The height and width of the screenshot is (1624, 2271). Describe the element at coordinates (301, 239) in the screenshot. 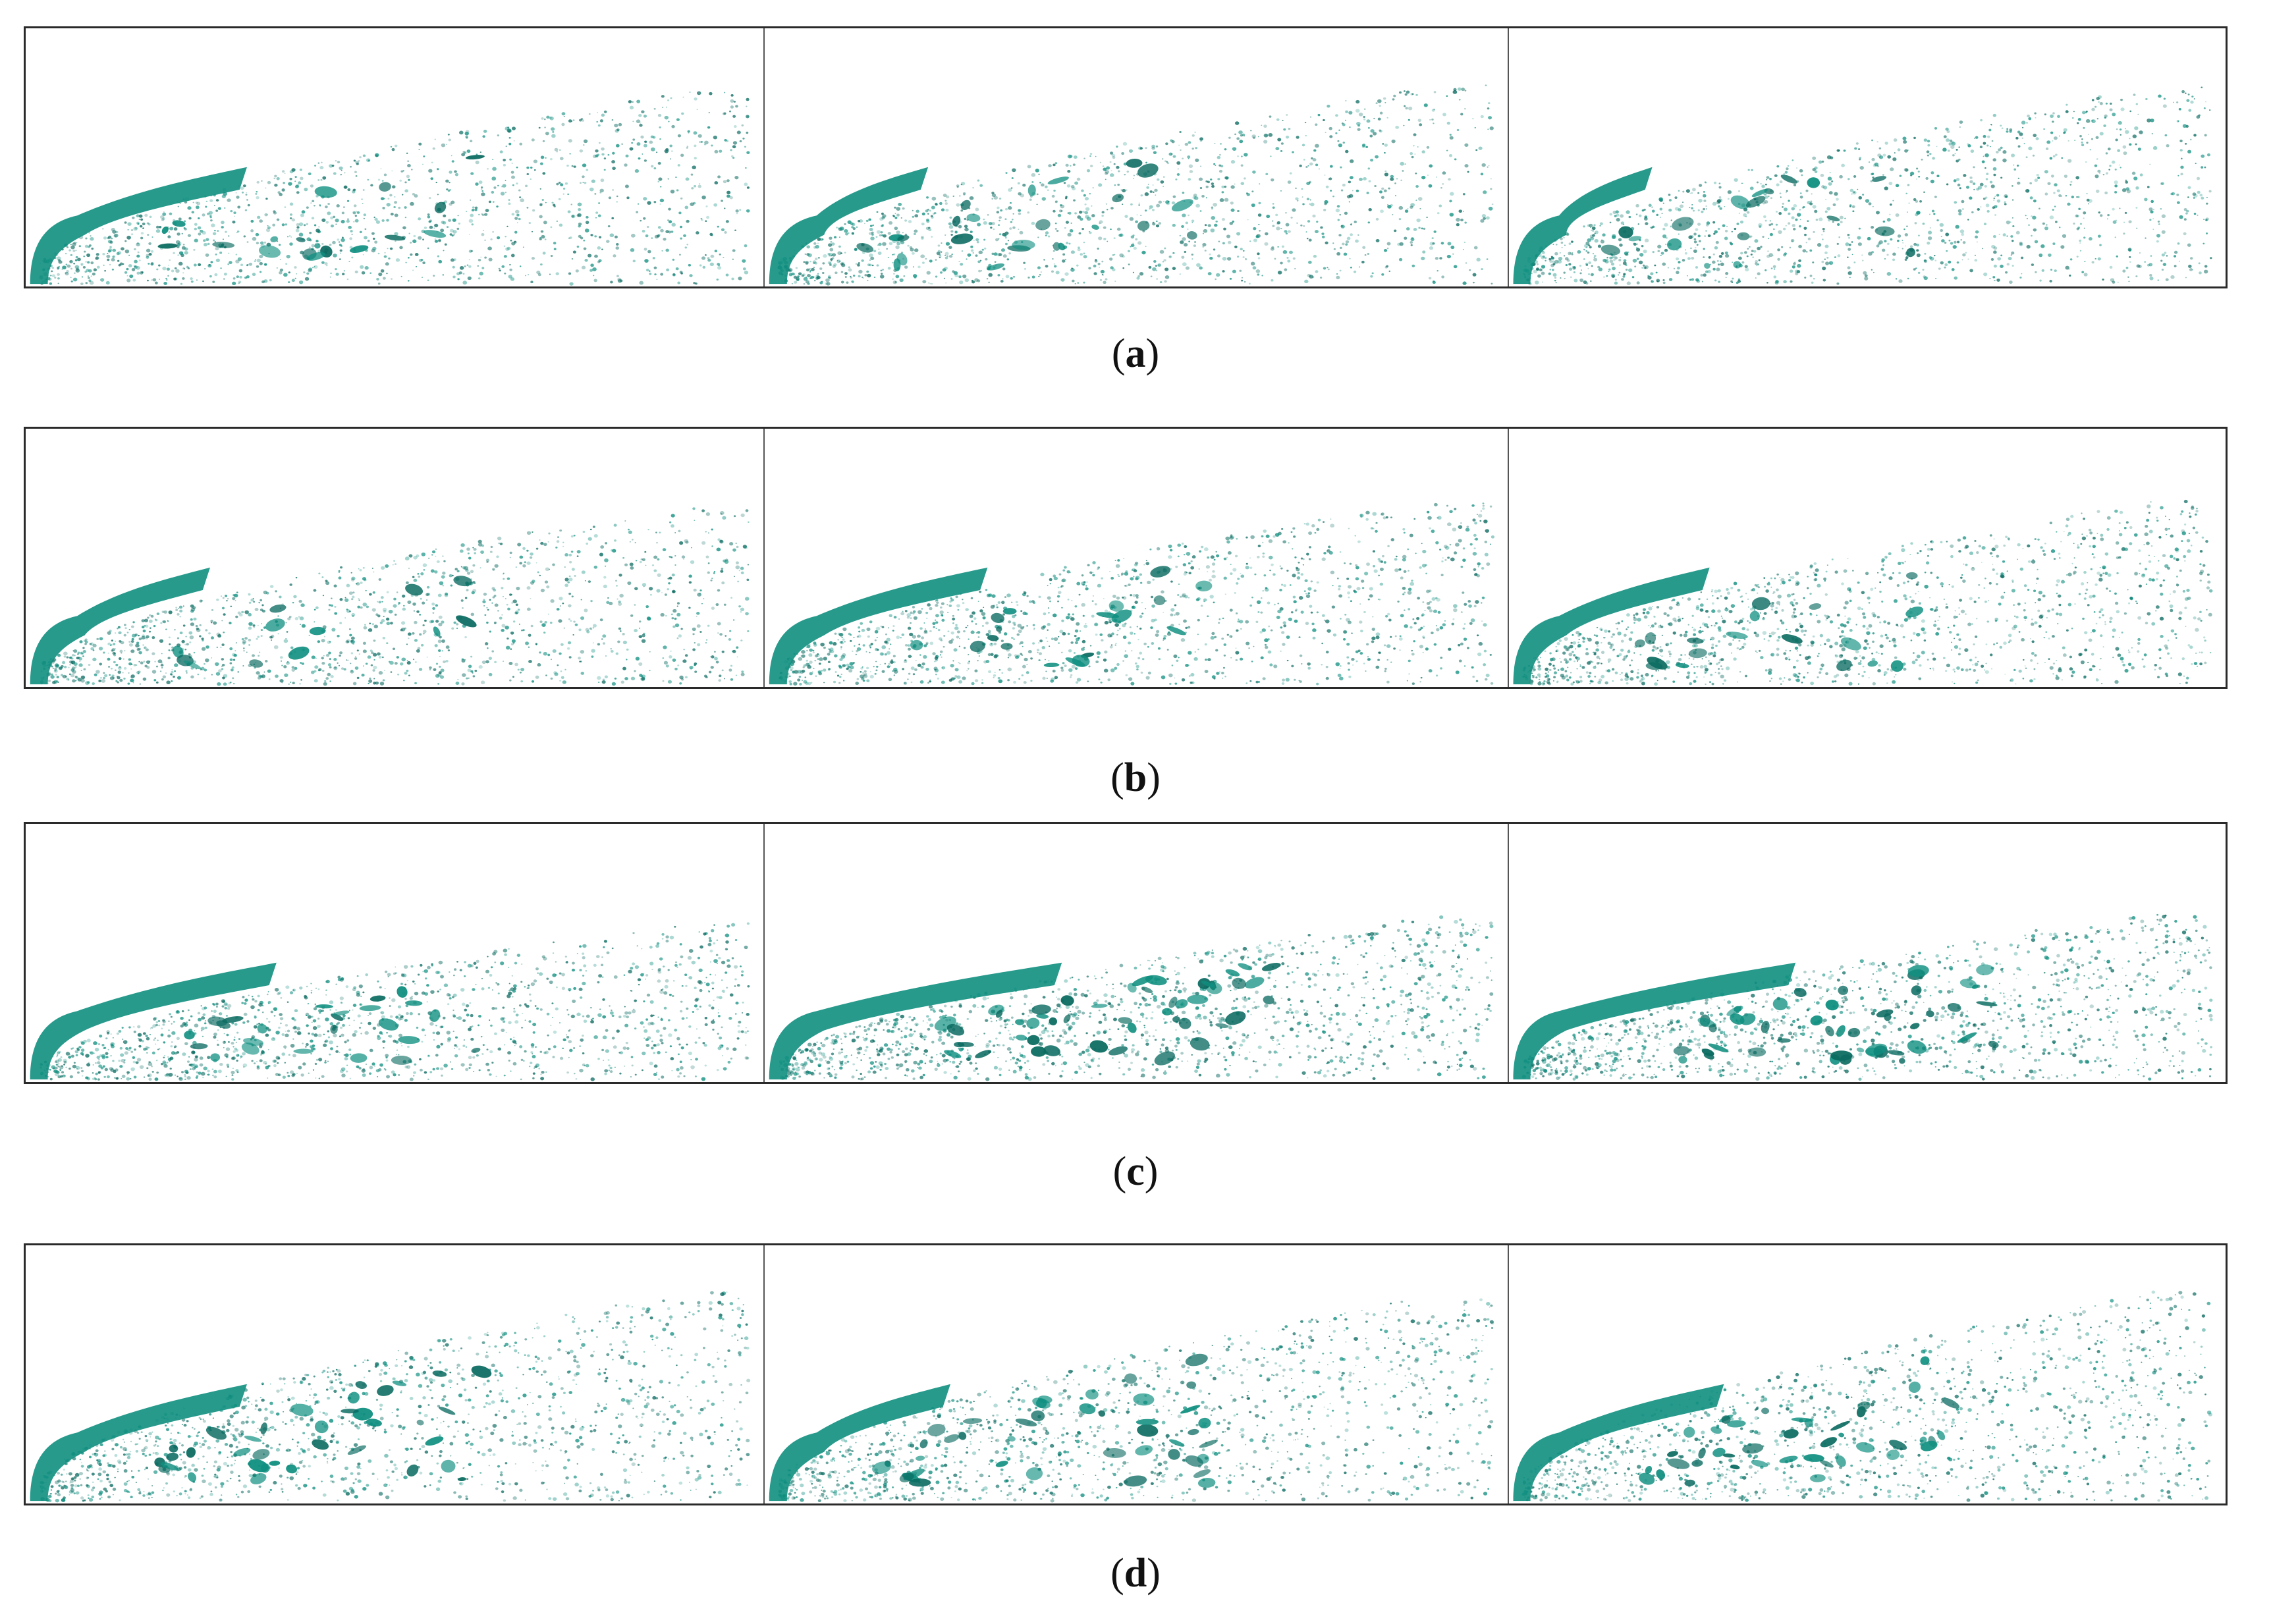

I see `ligament` at that location.